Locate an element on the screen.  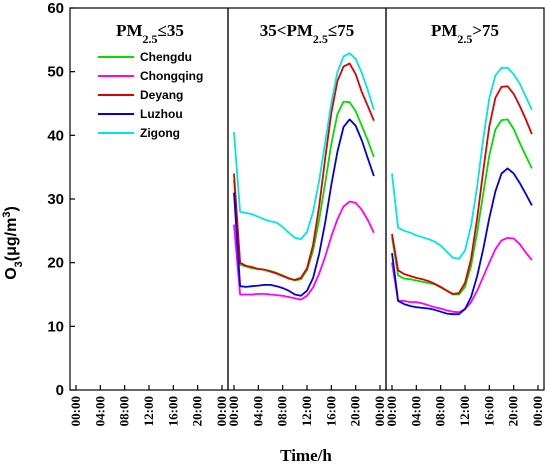
y-axis-label: O3(μg/m3) is located at coordinates (13, 243).